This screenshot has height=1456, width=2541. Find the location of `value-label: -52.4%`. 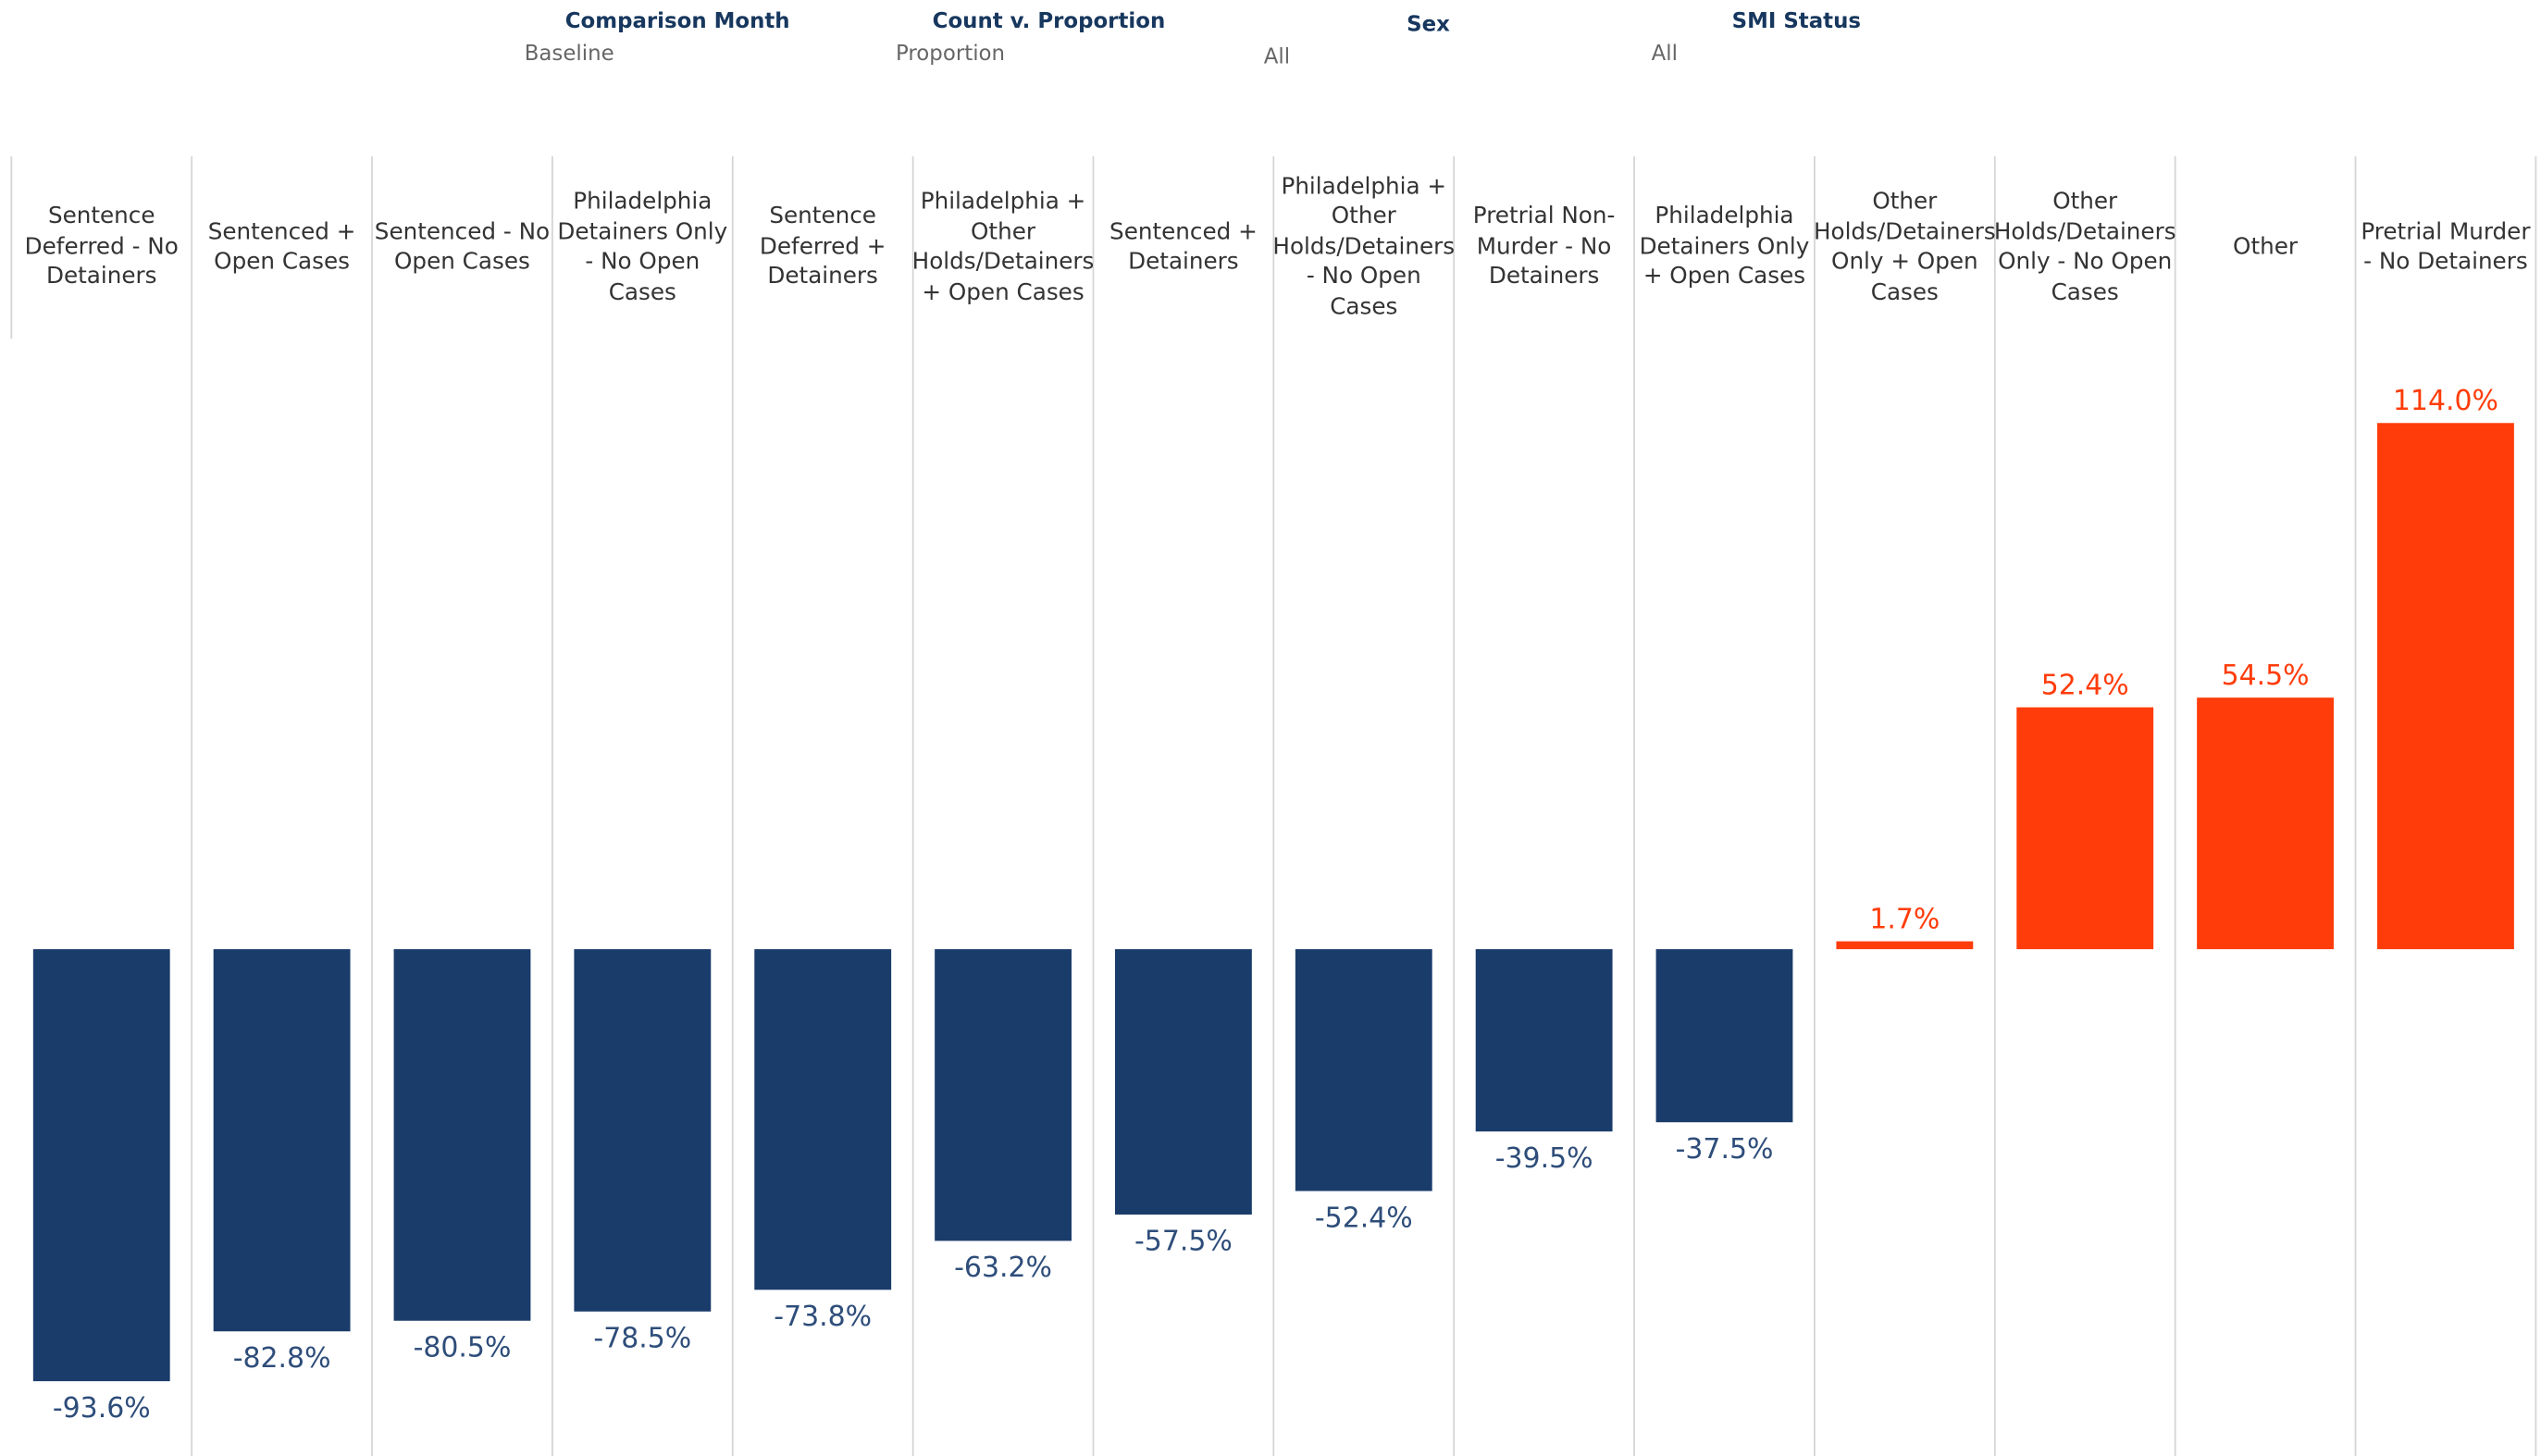

value-label: -52.4% is located at coordinates (1364, 1218).